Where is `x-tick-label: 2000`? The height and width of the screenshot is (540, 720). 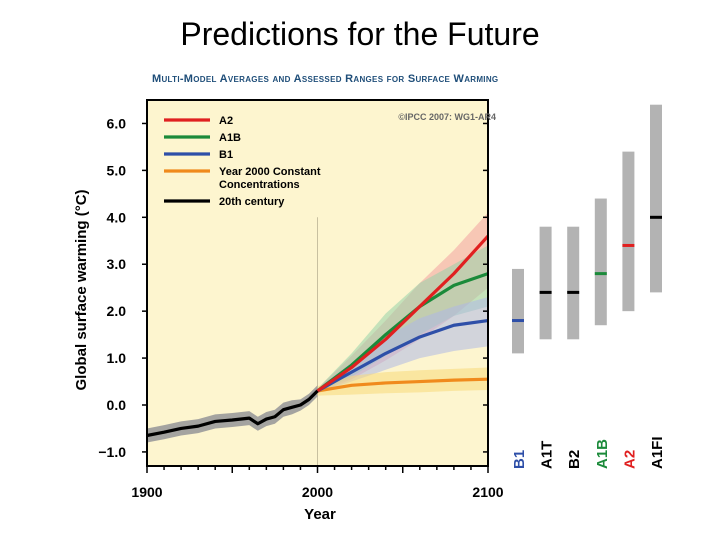 x-tick-label: 2000 is located at coordinates (317, 492).